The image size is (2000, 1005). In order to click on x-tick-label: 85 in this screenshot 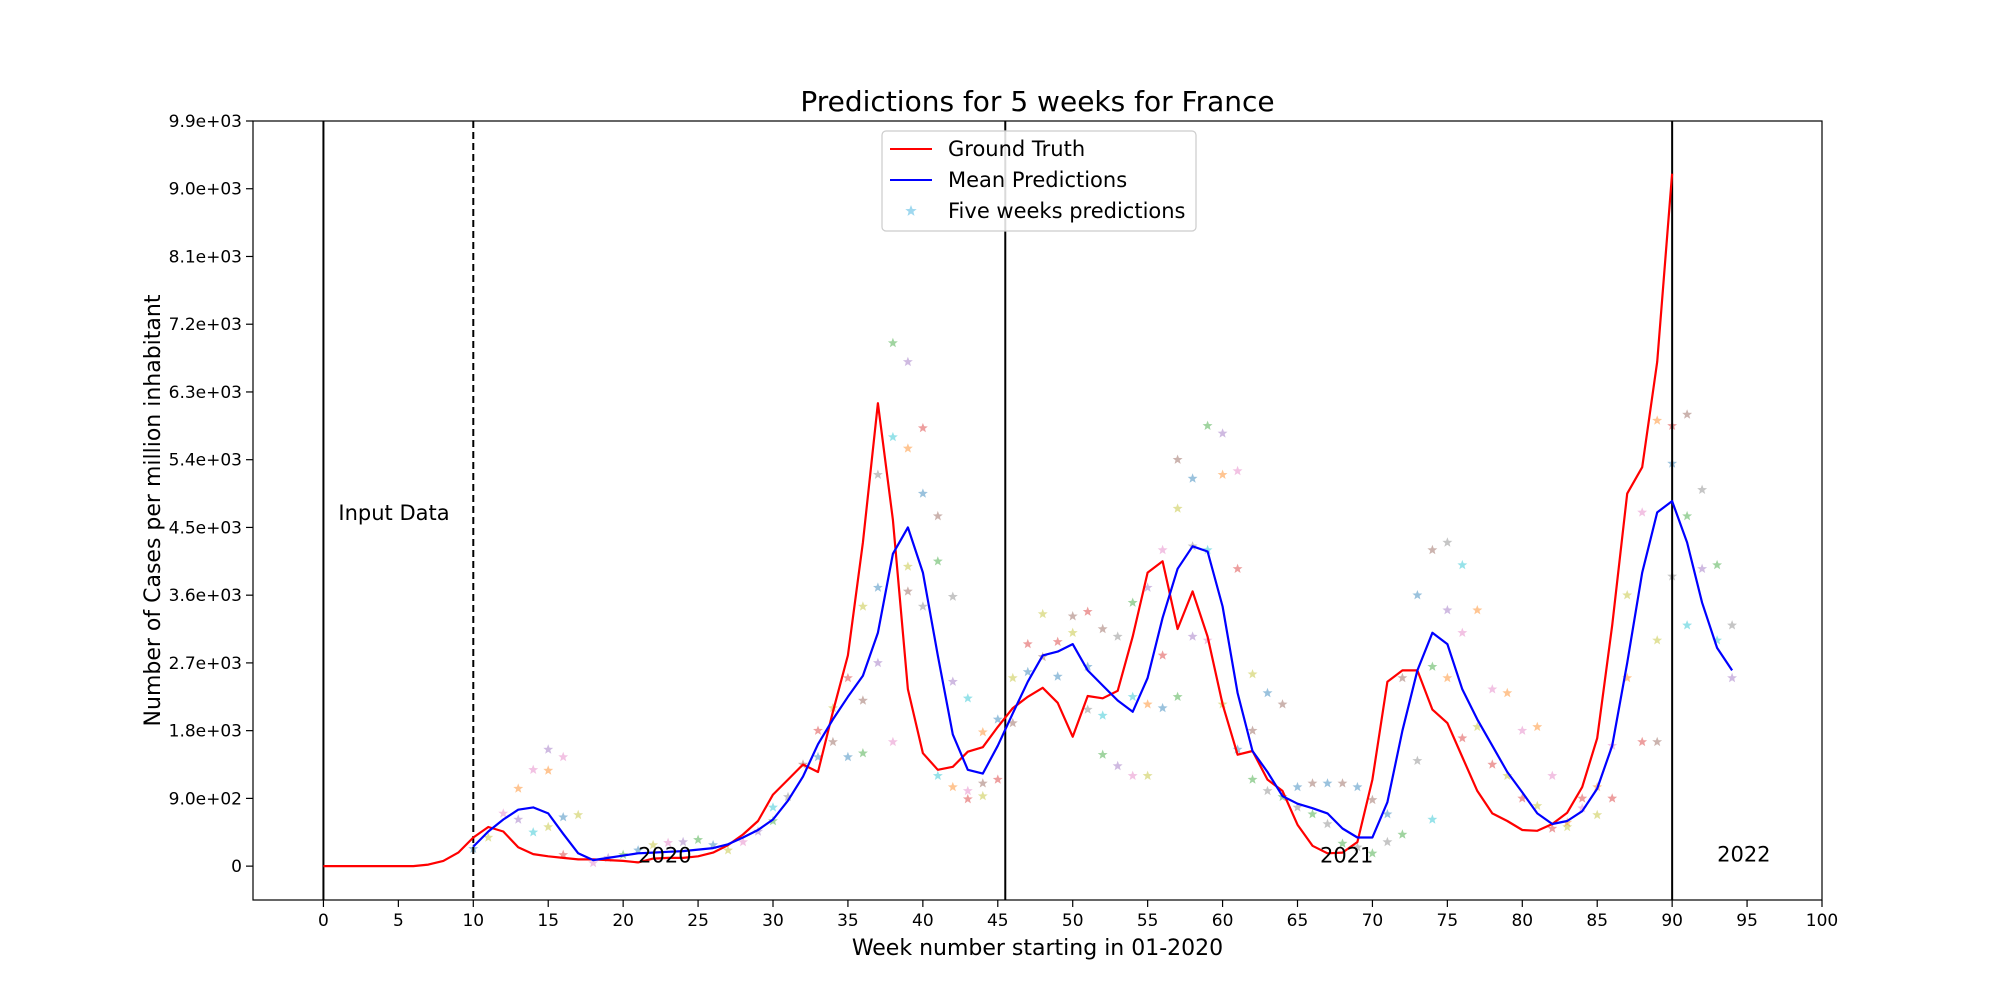, I will do `click(1597, 921)`.